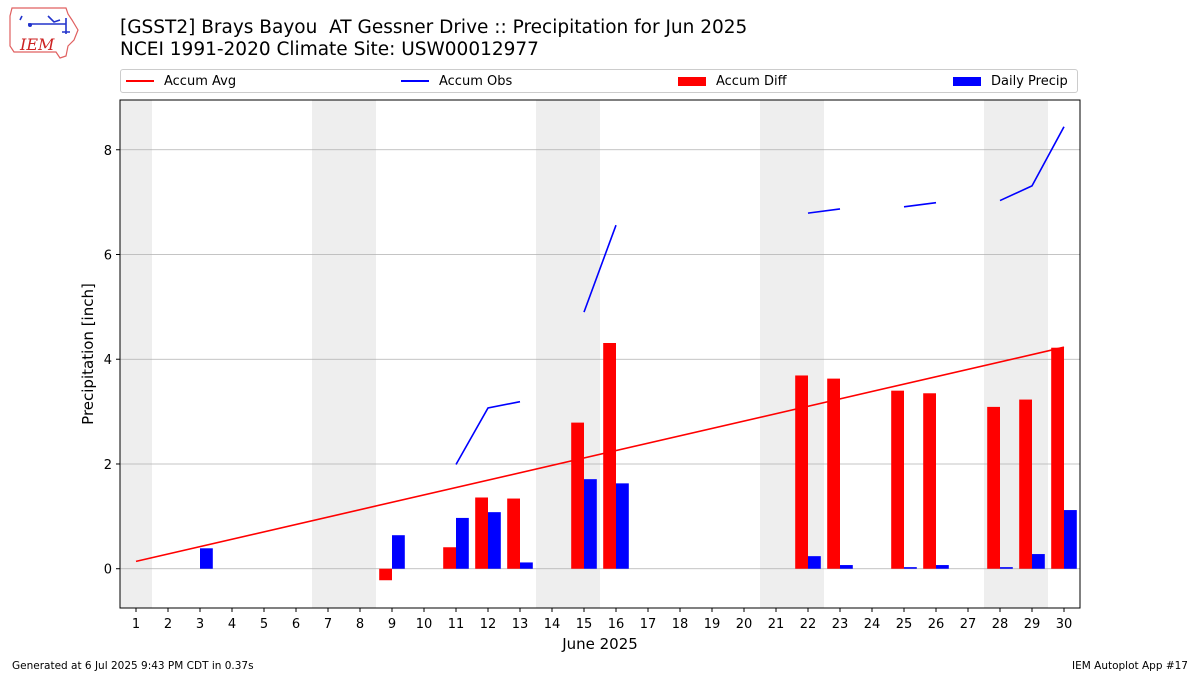 The height and width of the screenshot is (675, 1200). Describe the element at coordinates (872, 624) in the screenshot. I see `x-tick-label: 24` at that location.